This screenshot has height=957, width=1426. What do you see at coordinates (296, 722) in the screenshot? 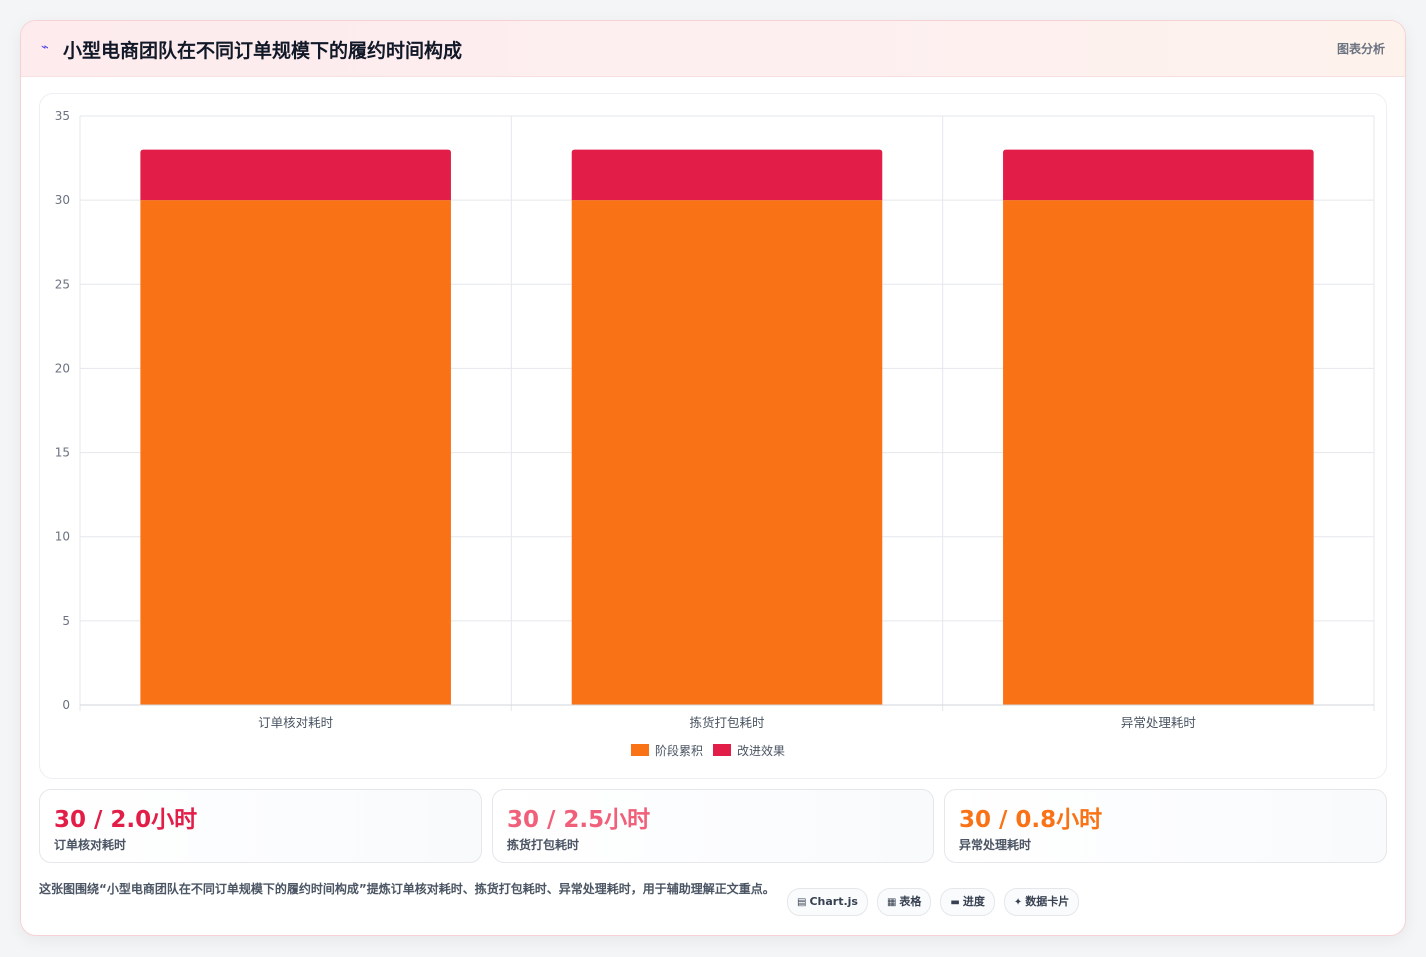
I see `x-tick-label: 订单核对耗时` at bounding box center [296, 722].